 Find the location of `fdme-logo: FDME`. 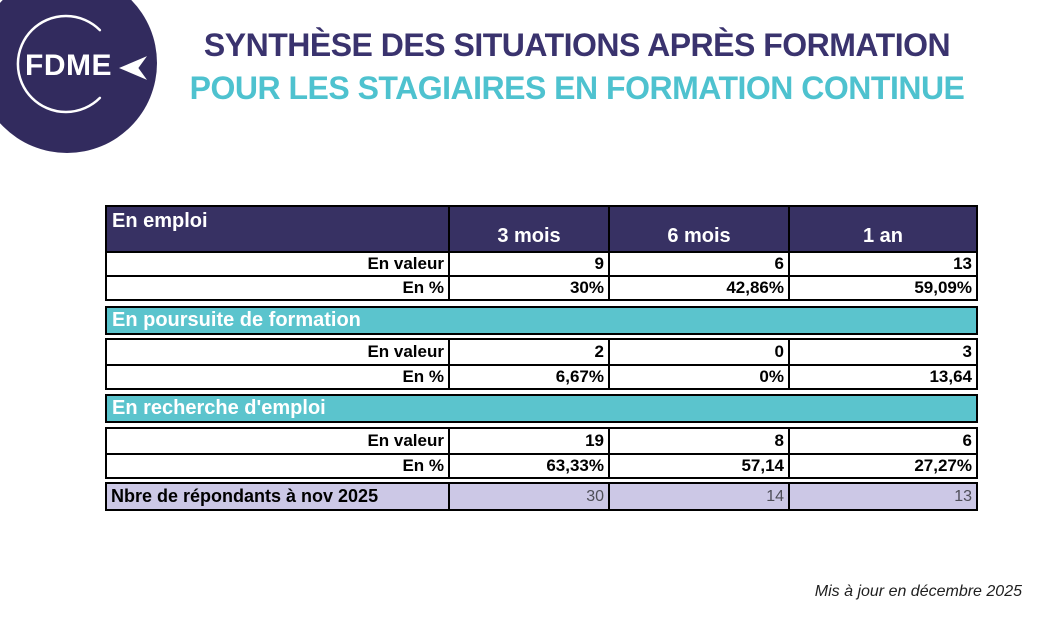

fdme-logo: FDME is located at coordinates (87, 80).